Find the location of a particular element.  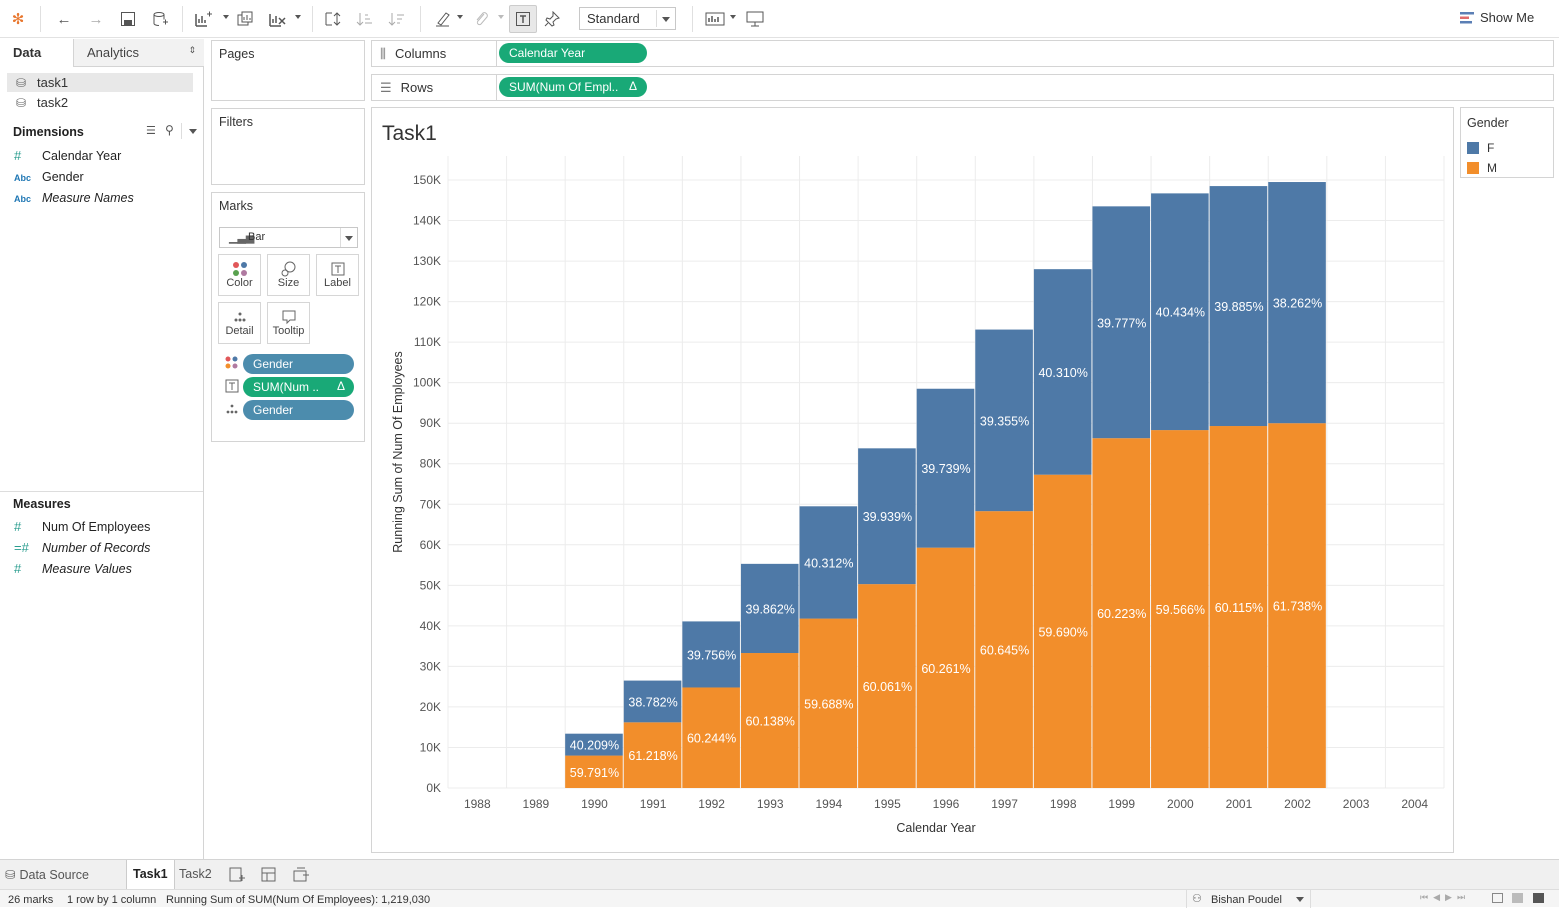

rows-shelf: ☰ Rows SUM(Num Of Empl.. Δ is located at coordinates (962, 87).